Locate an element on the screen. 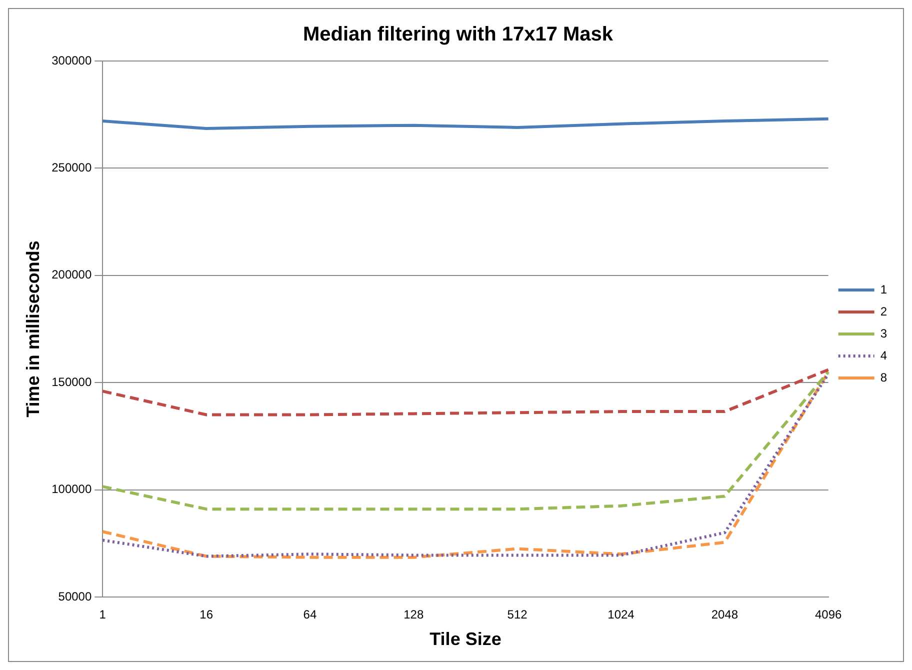 Image resolution: width=912 pixels, height=670 pixels. legend-label: 4 is located at coordinates (884, 355).